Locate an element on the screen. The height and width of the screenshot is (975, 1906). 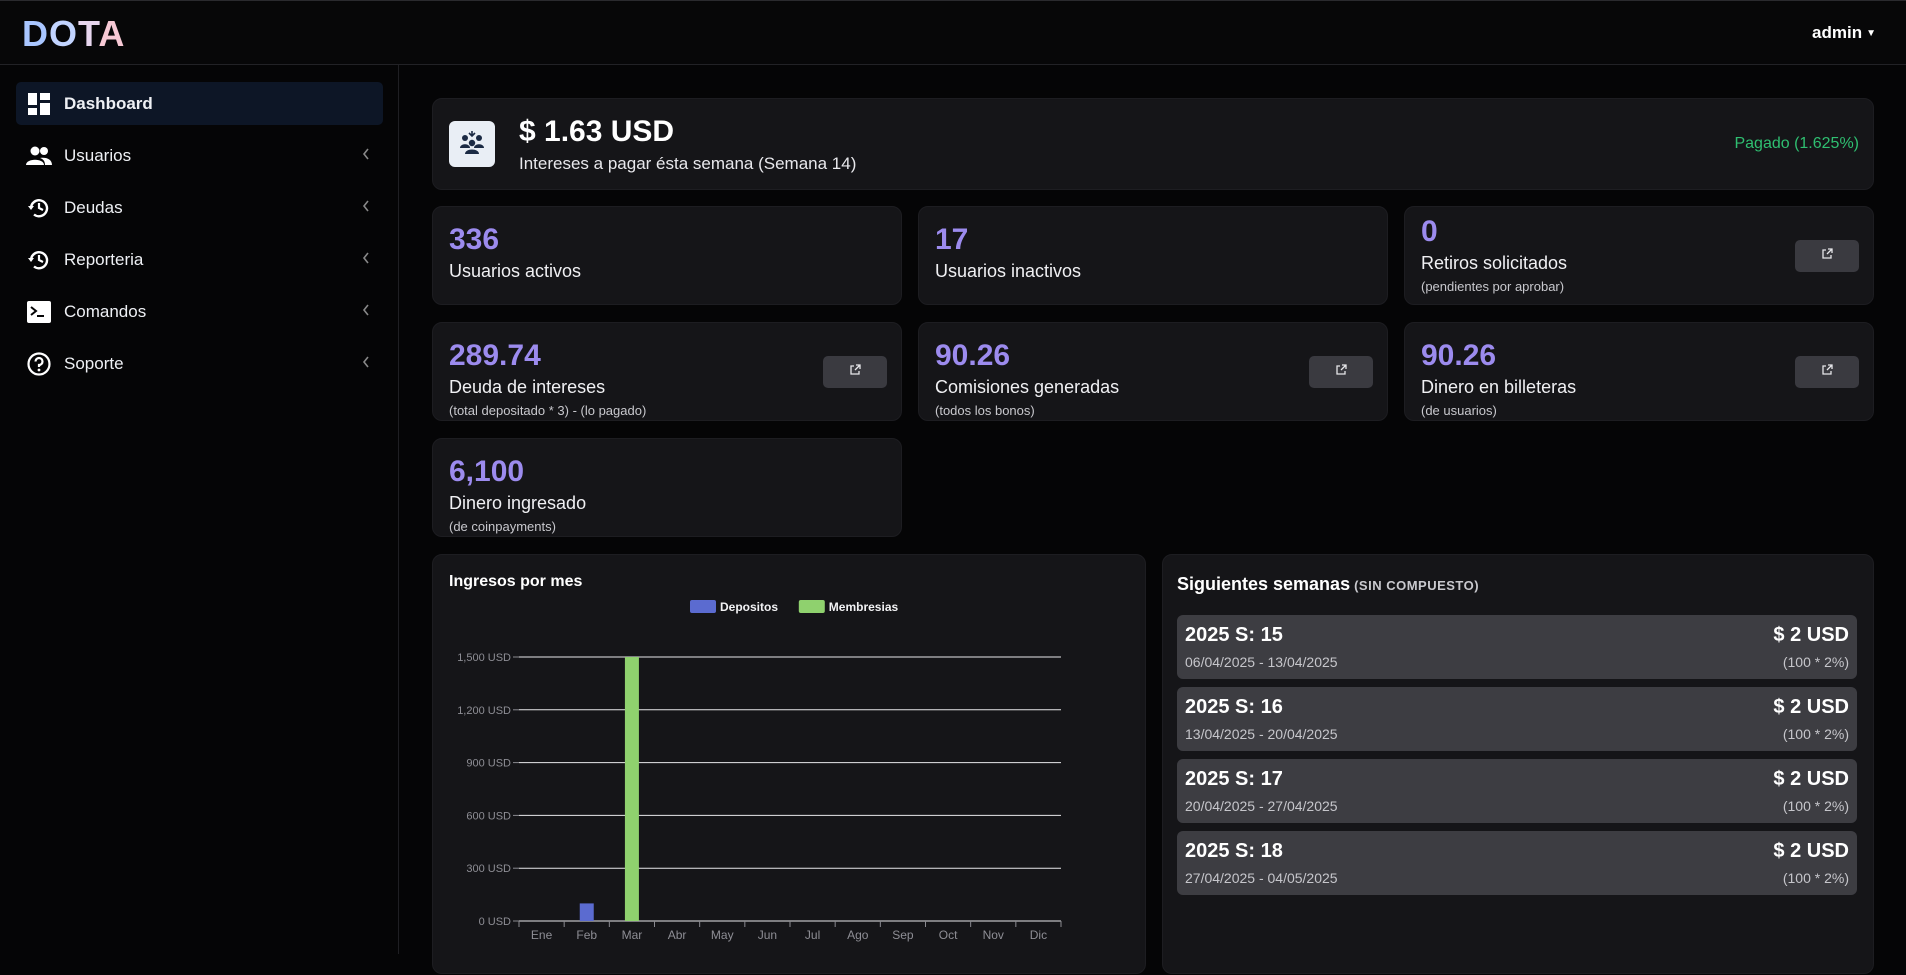
x-tick-label: Ene is located at coordinates (542, 935).